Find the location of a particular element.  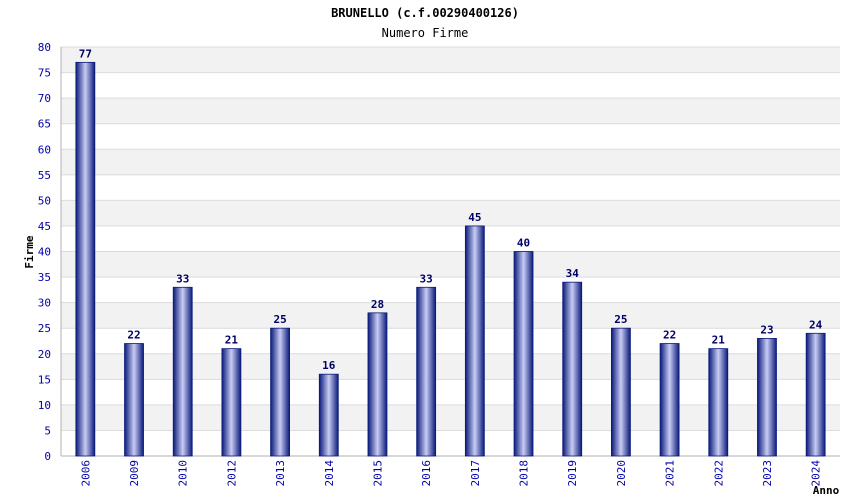

bar-2006 is located at coordinates (85, 259).